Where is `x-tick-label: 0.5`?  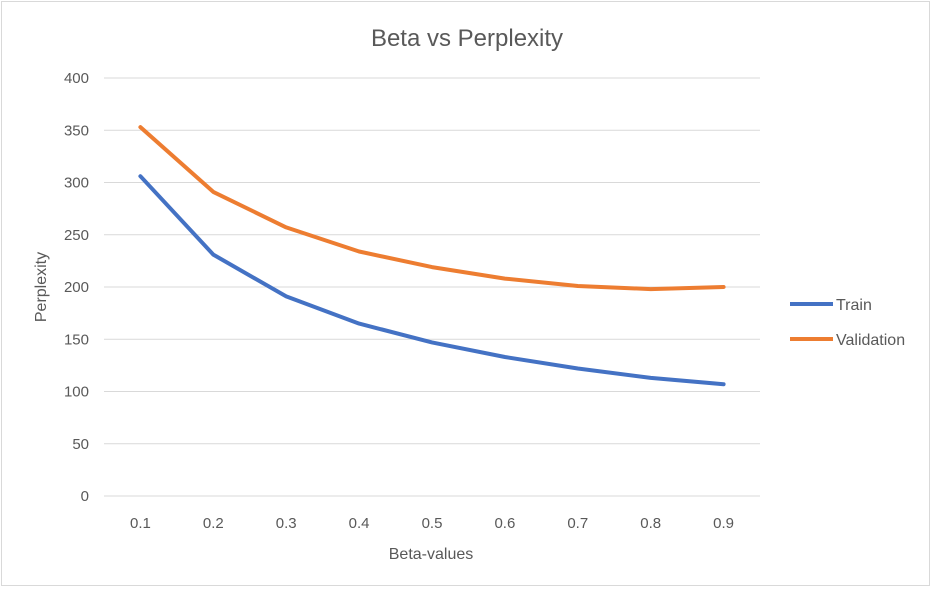
x-tick-label: 0.5 is located at coordinates (432, 523).